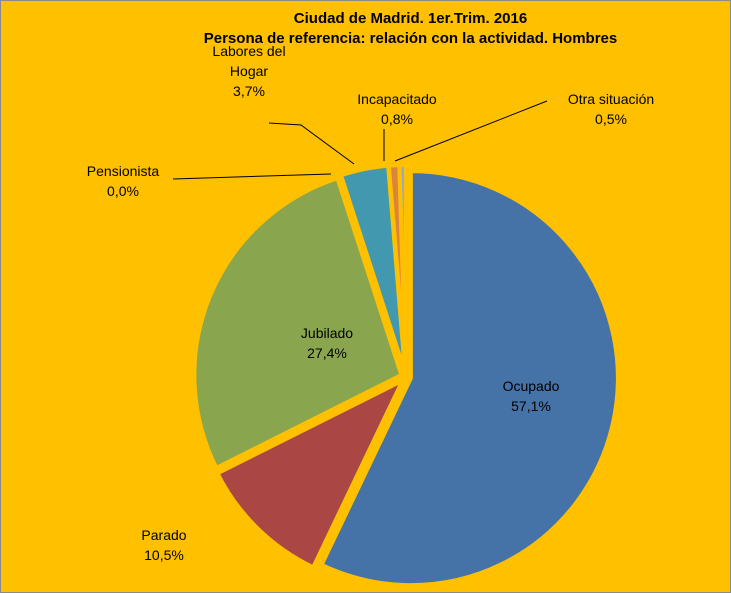 The image size is (731, 593). What do you see at coordinates (327, 343) in the screenshot?
I see `slice-label: Jubilado 27,4%` at bounding box center [327, 343].